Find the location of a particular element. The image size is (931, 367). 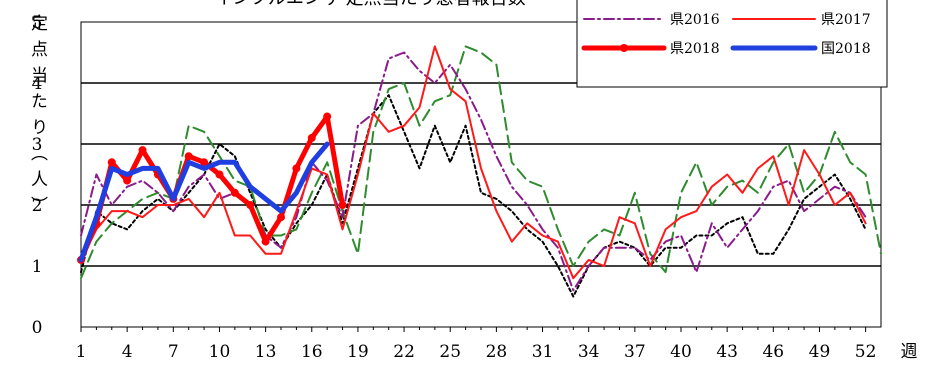

x-tick-label: 4 is located at coordinates (127, 352).